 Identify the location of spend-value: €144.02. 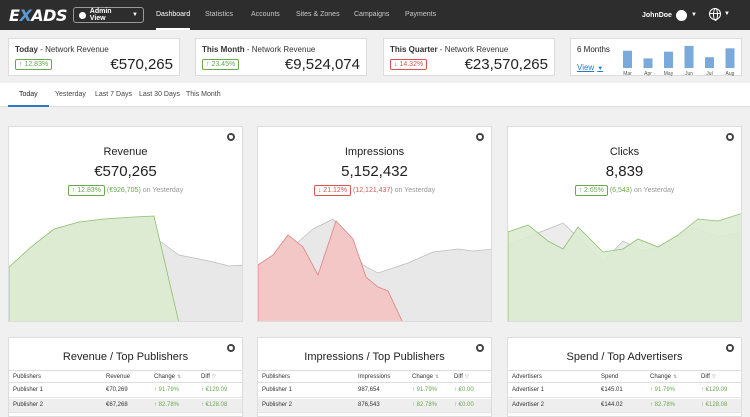
(612, 405).